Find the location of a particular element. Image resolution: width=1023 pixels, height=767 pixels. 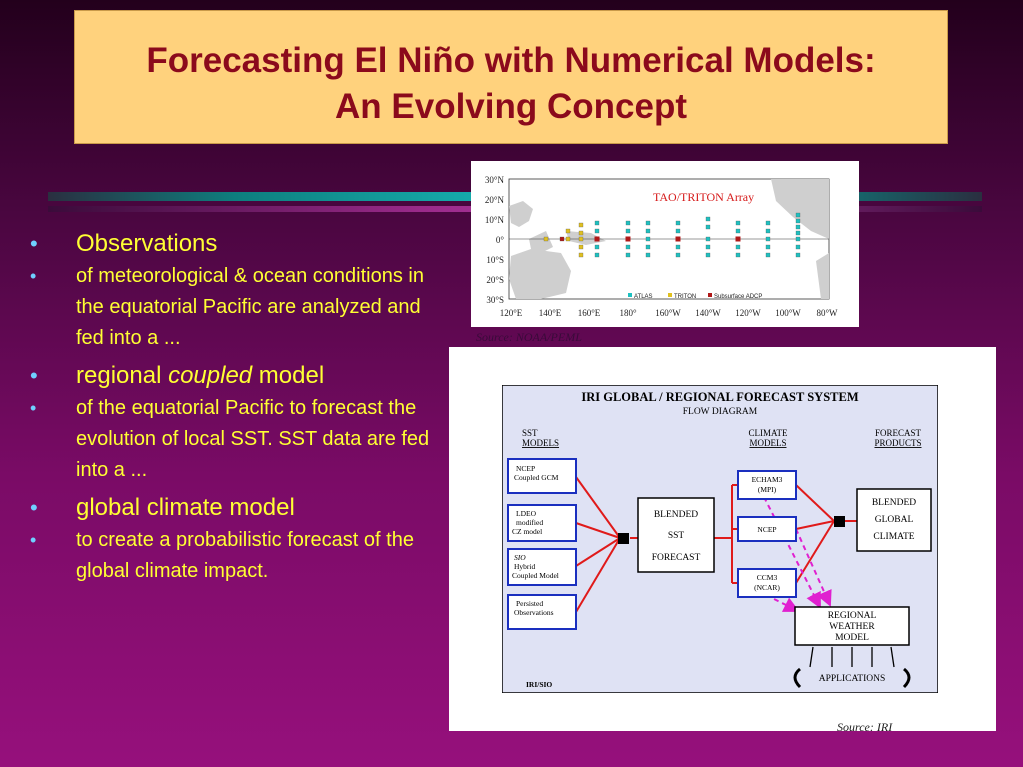

col-header-sst: SST is located at coordinates (530, 433).